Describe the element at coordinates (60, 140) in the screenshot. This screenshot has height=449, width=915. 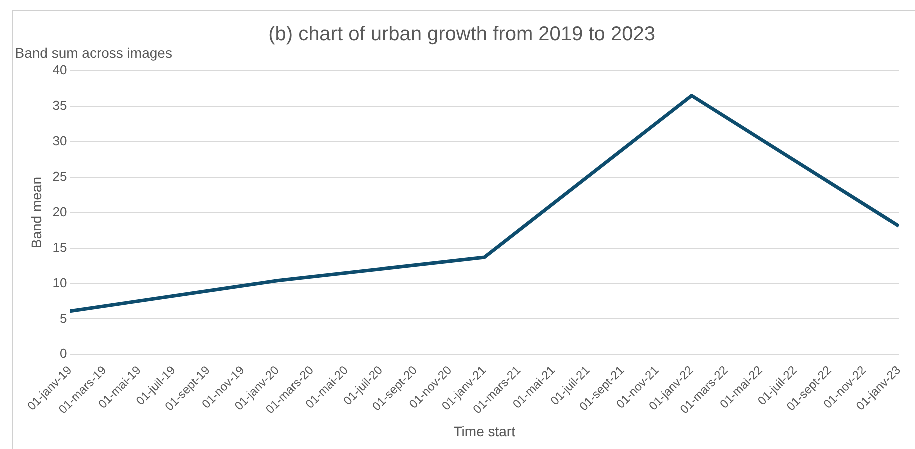
I see `y-tick-label: 30` at that location.